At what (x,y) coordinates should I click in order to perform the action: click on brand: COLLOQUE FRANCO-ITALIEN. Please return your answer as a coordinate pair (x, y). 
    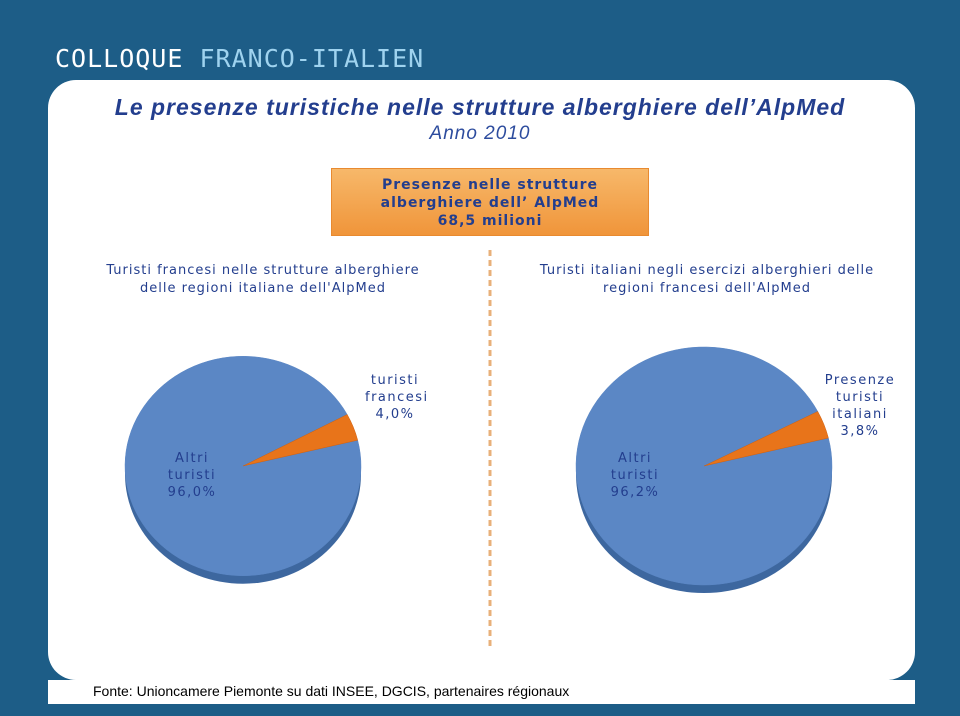
    Looking at the image, I should click on (239, 58).